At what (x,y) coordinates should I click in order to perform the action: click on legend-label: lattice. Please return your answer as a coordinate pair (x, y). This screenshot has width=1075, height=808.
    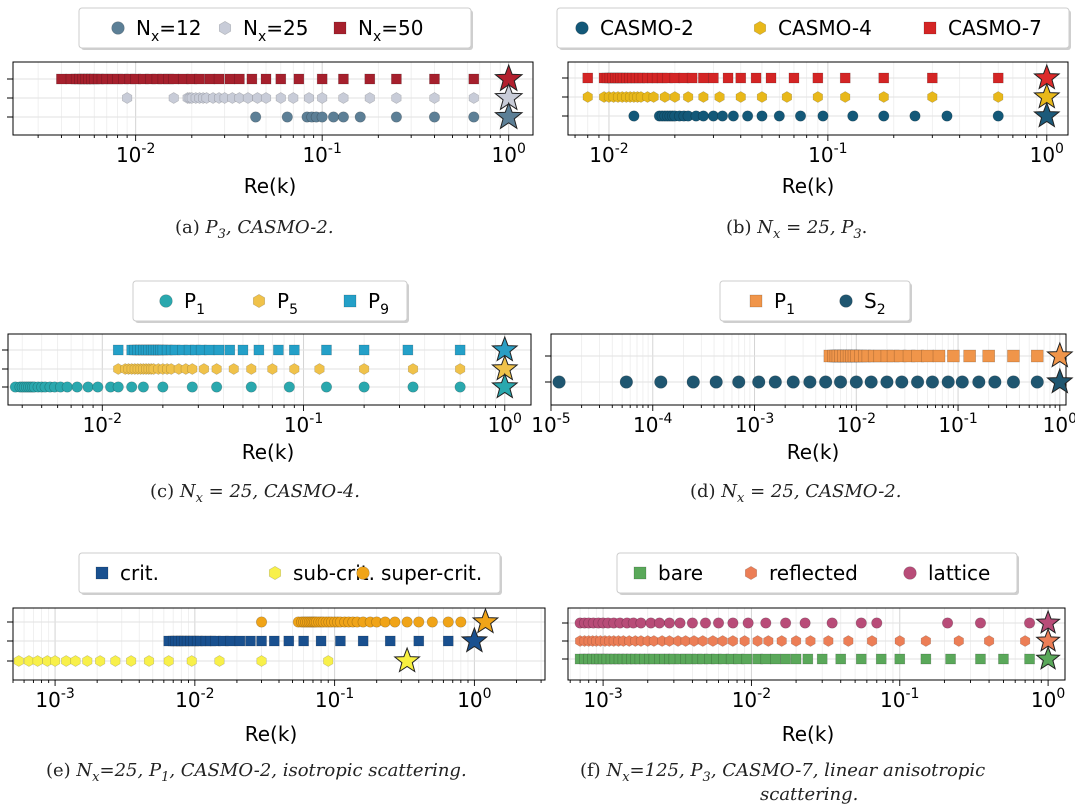
    Looking at the image, I should click on (959, 573).